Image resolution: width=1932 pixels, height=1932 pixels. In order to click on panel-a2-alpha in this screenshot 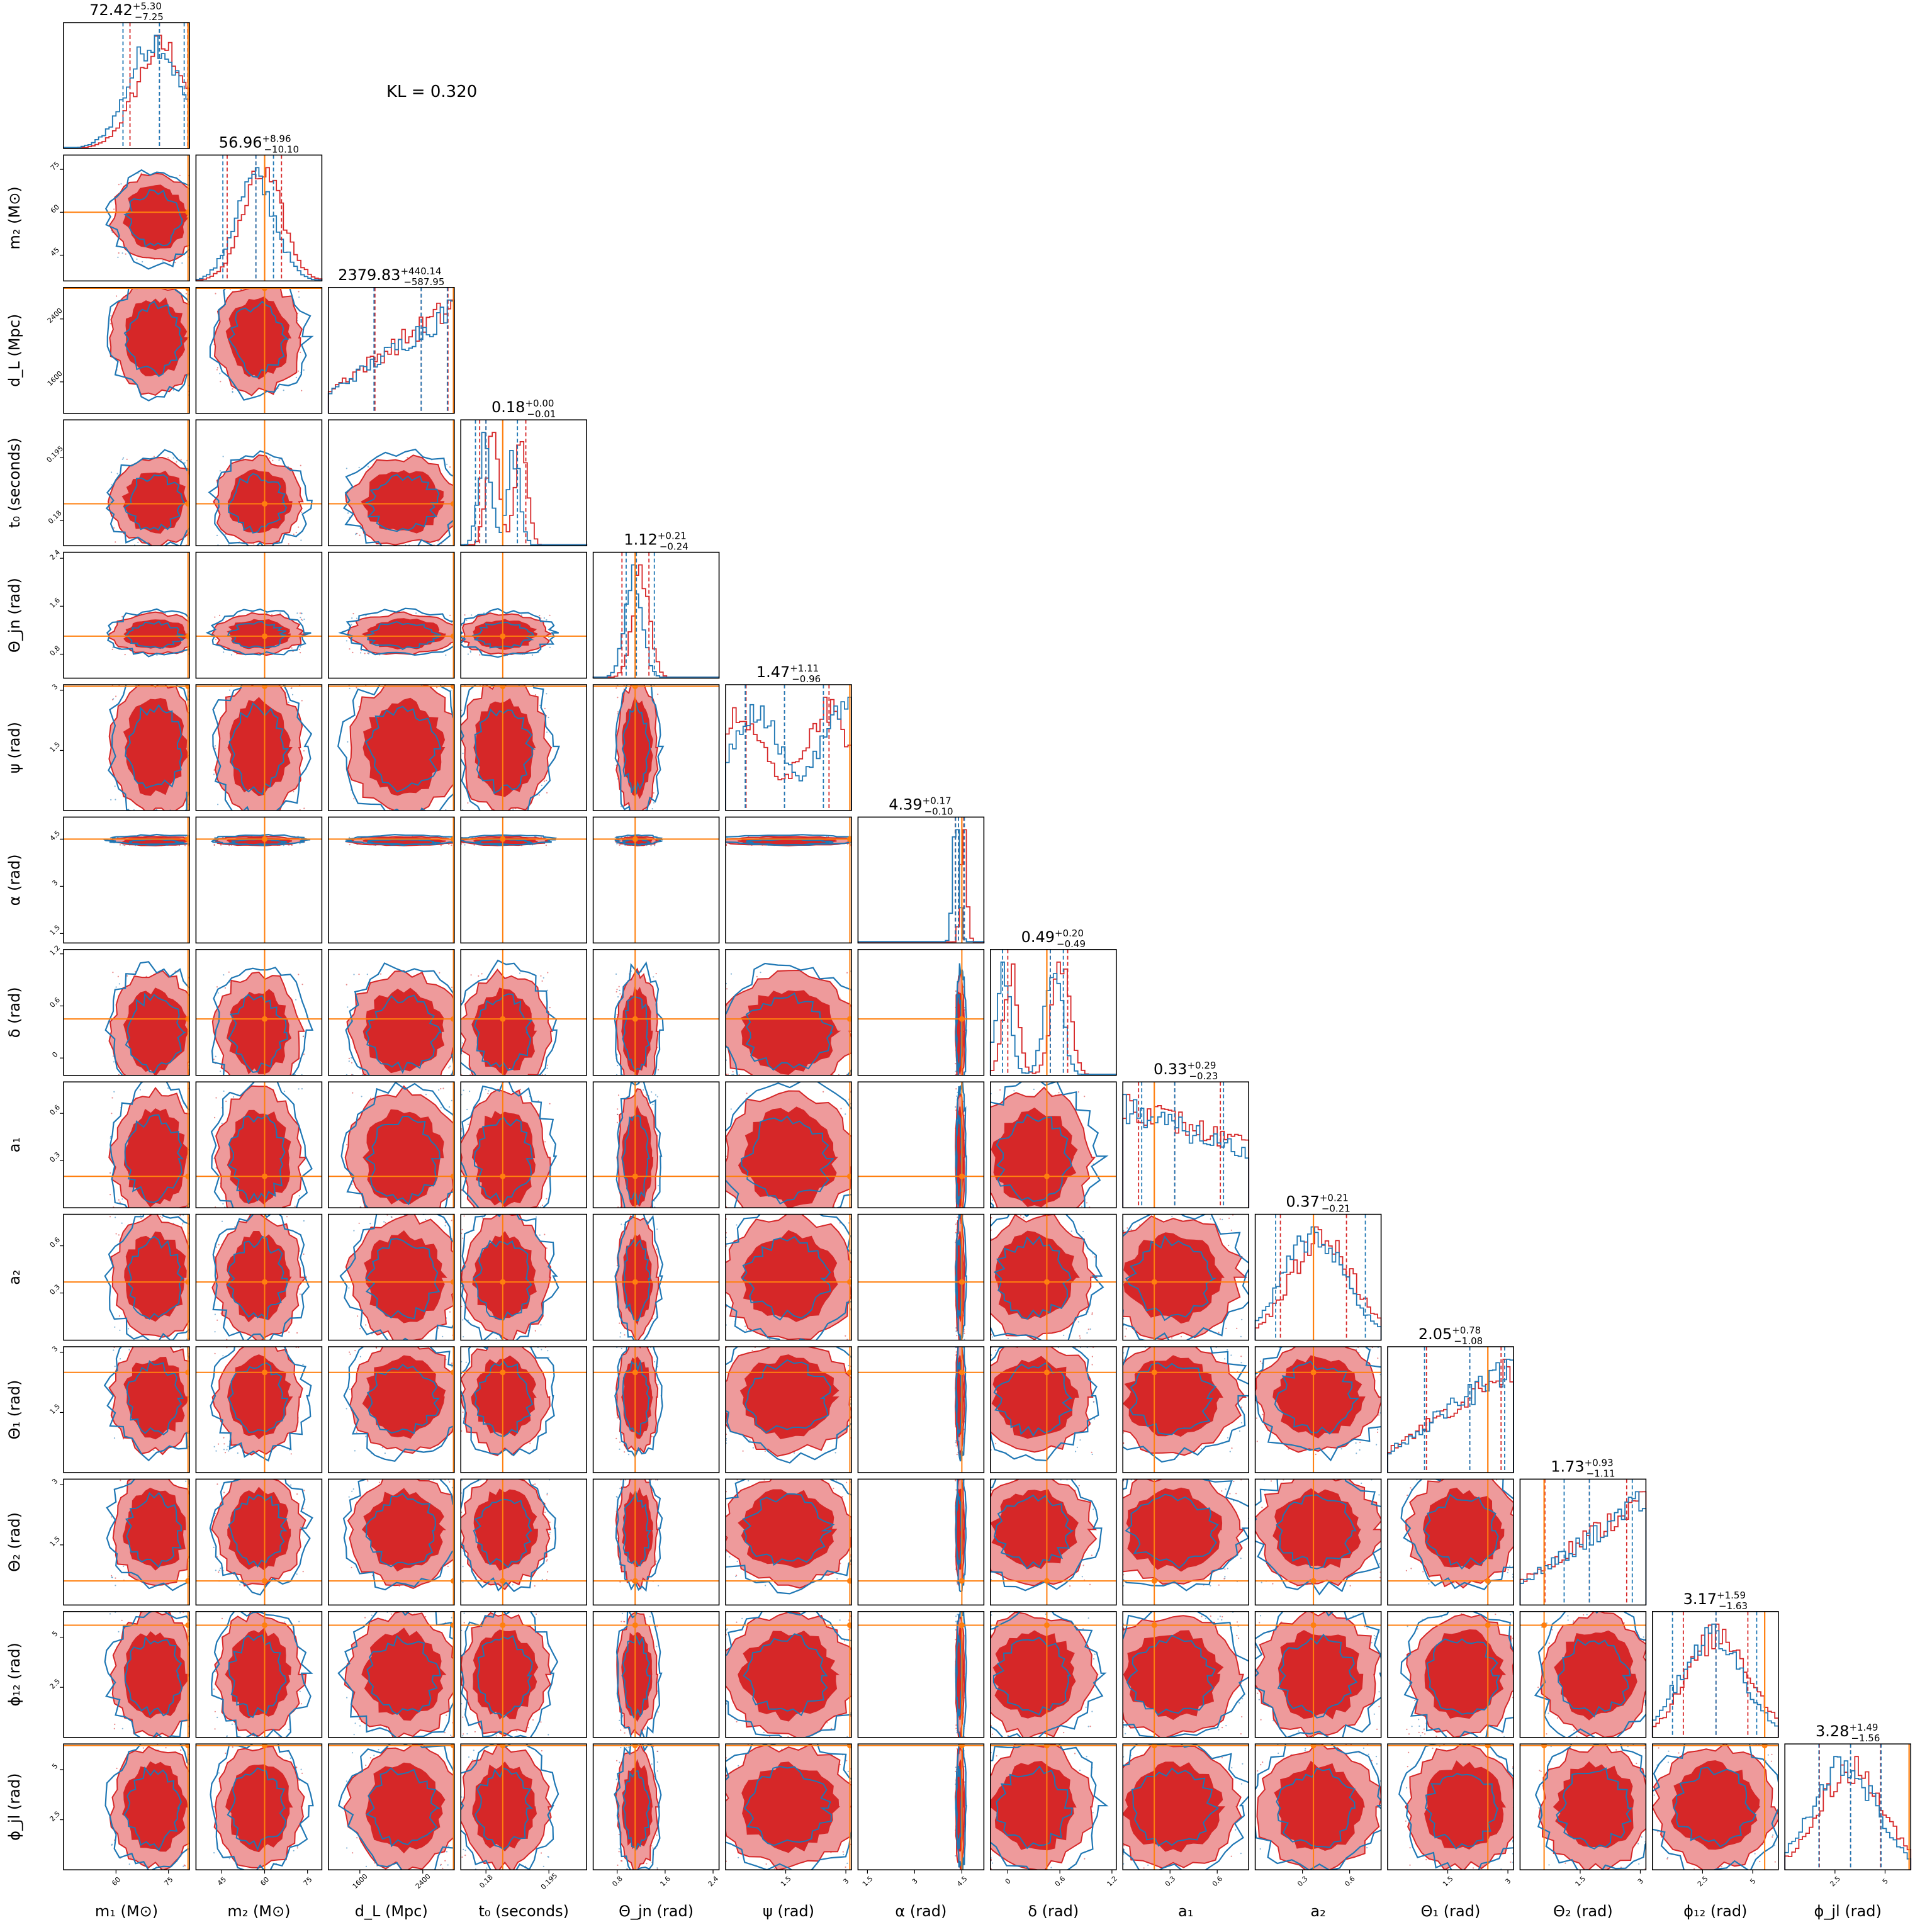, I will do `click(921, 1277)`.